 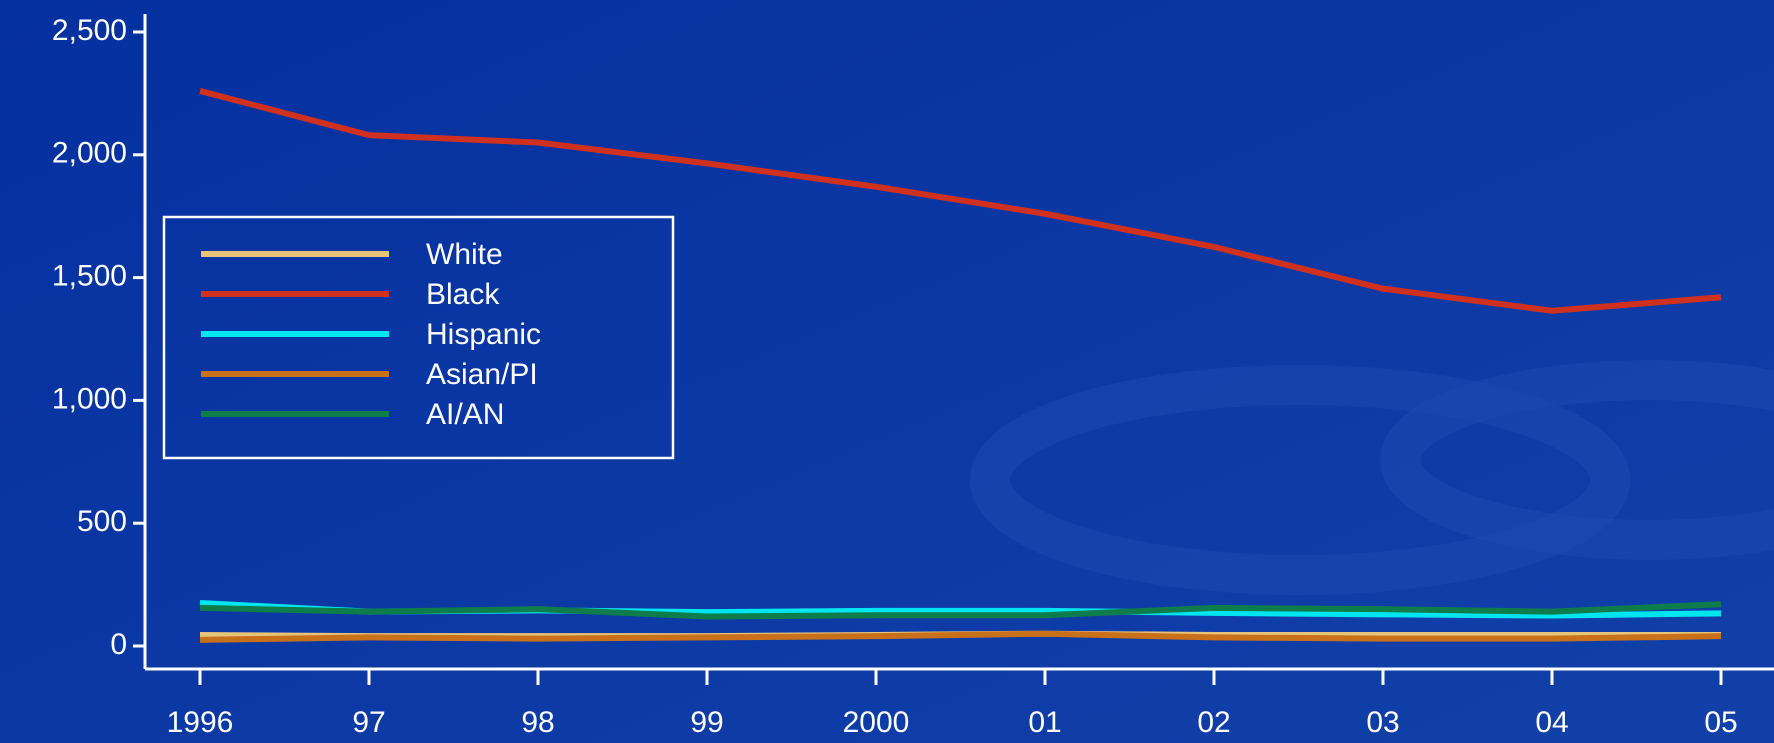 I want to click on x-tick-label: 98, so click(x=537, y=722).